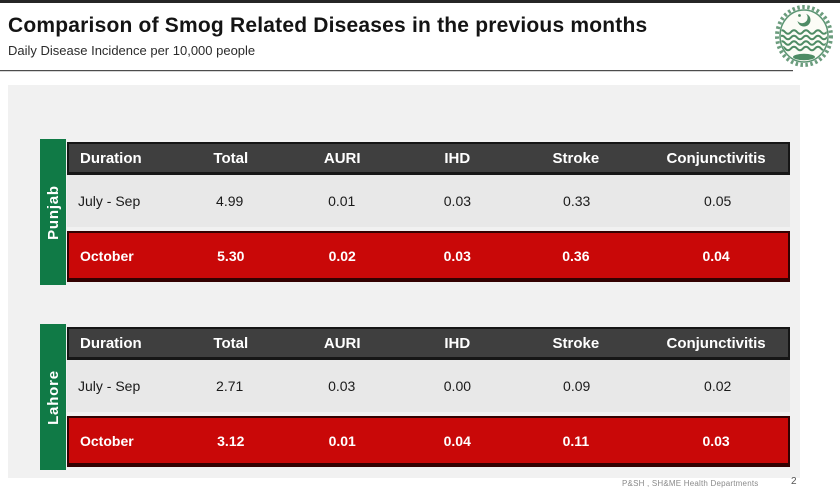  What do you see at coordinates (428, 386) in the screenshot?
I see `table-row-july-sep: July - Sep 2.71 0.03 0.00 0.09 0.02` at bounding box center [428, 386].